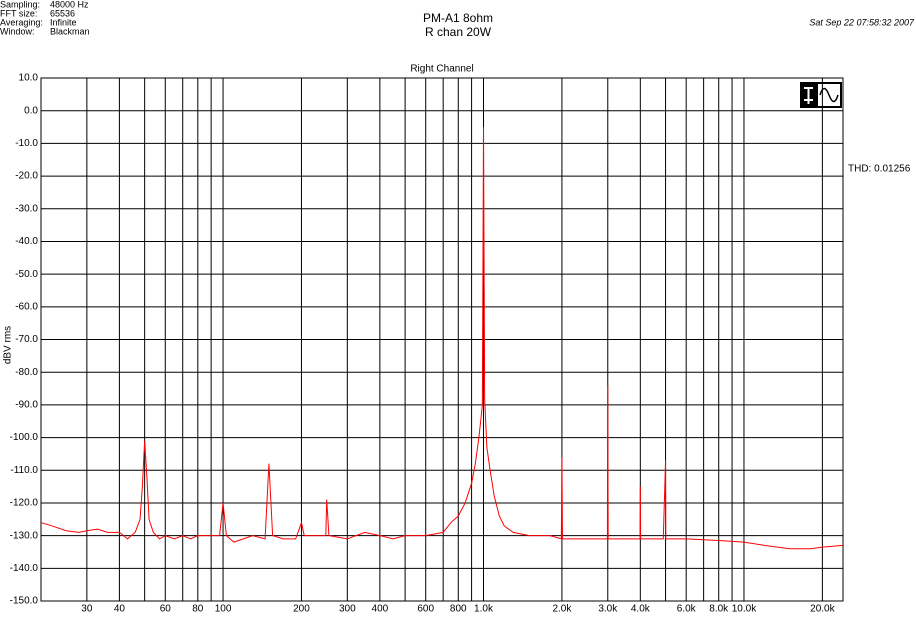 The width and height of the screenshot is (916, 634). I want to click on x-tick-label: 20.0k, so click(822, 609).